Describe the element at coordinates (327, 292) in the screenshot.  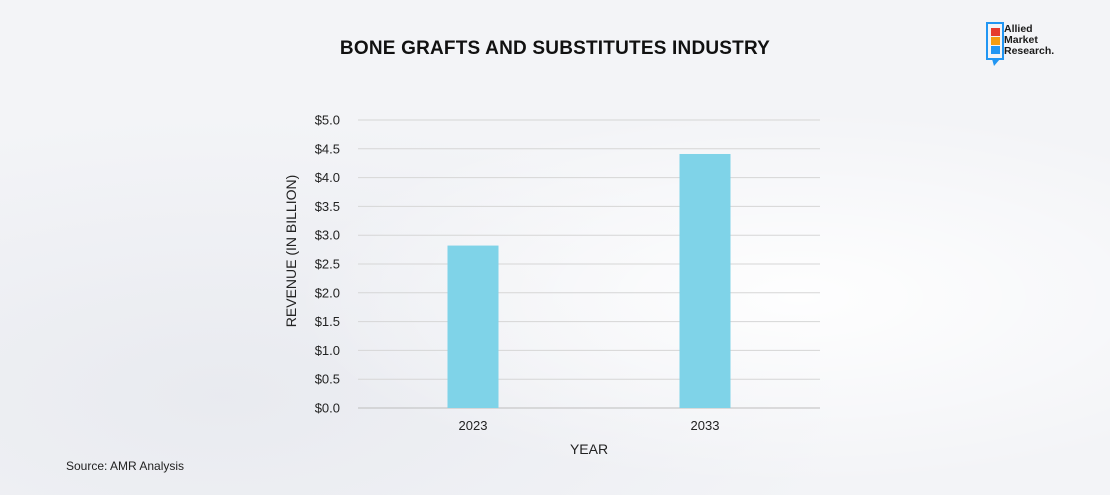
I see `y-tick-label: $2.0` at that location.